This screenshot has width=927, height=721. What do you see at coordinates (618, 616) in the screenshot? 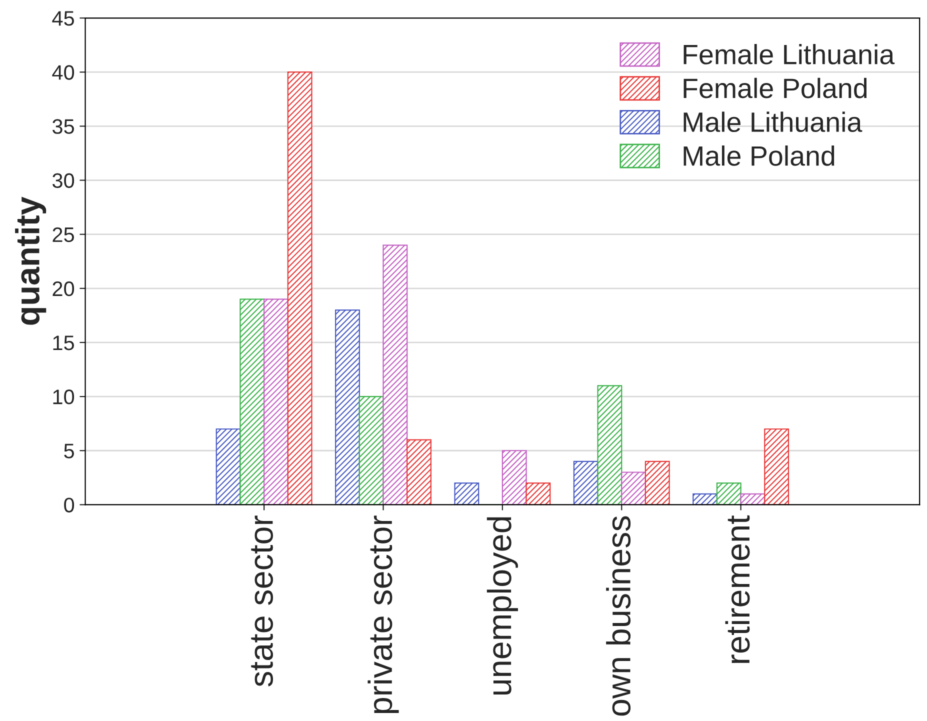
I see `x-tick-label: own business` at bounding box center [618, 616].